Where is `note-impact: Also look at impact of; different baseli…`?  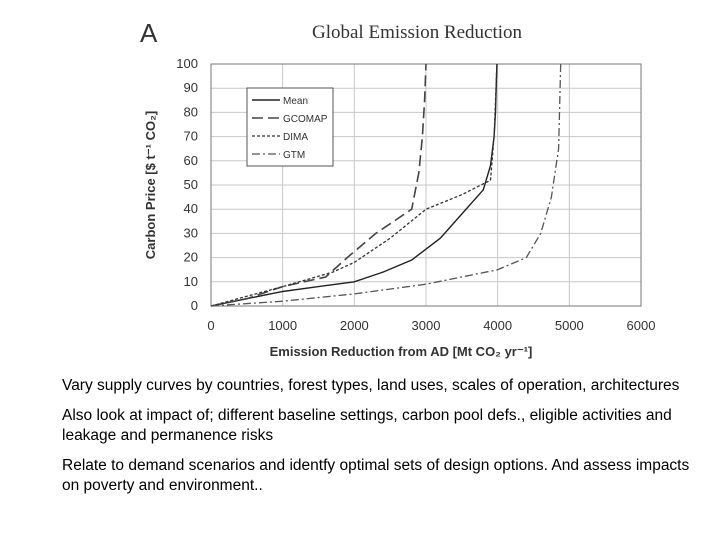 note-impact: Also look at impact of; different baseli… is located at coordinates (367, 425).